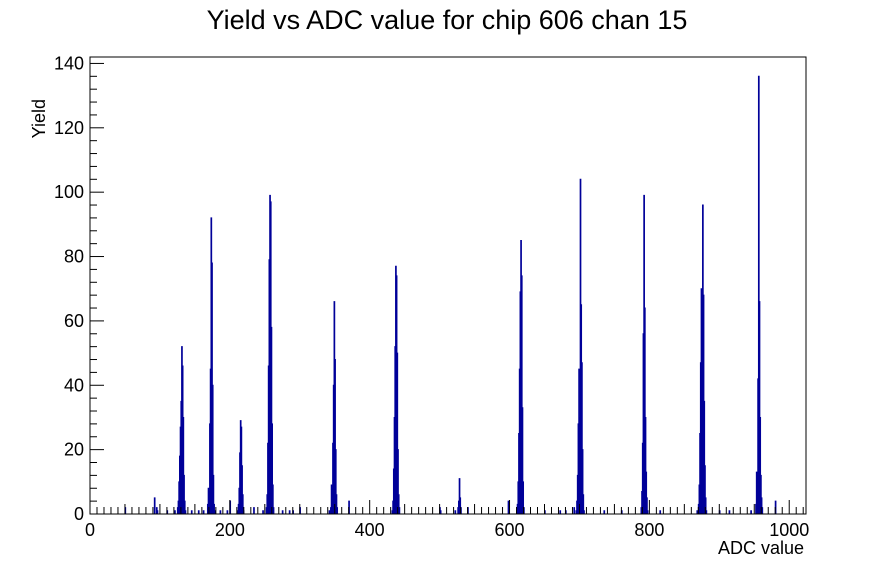 Image resolution: width=896 pixels, height=572 pixels. What do you see at coordinates (74, 385) in the screenshot?
I see `y-tick-label: 40` at bounding box center [74, 385].